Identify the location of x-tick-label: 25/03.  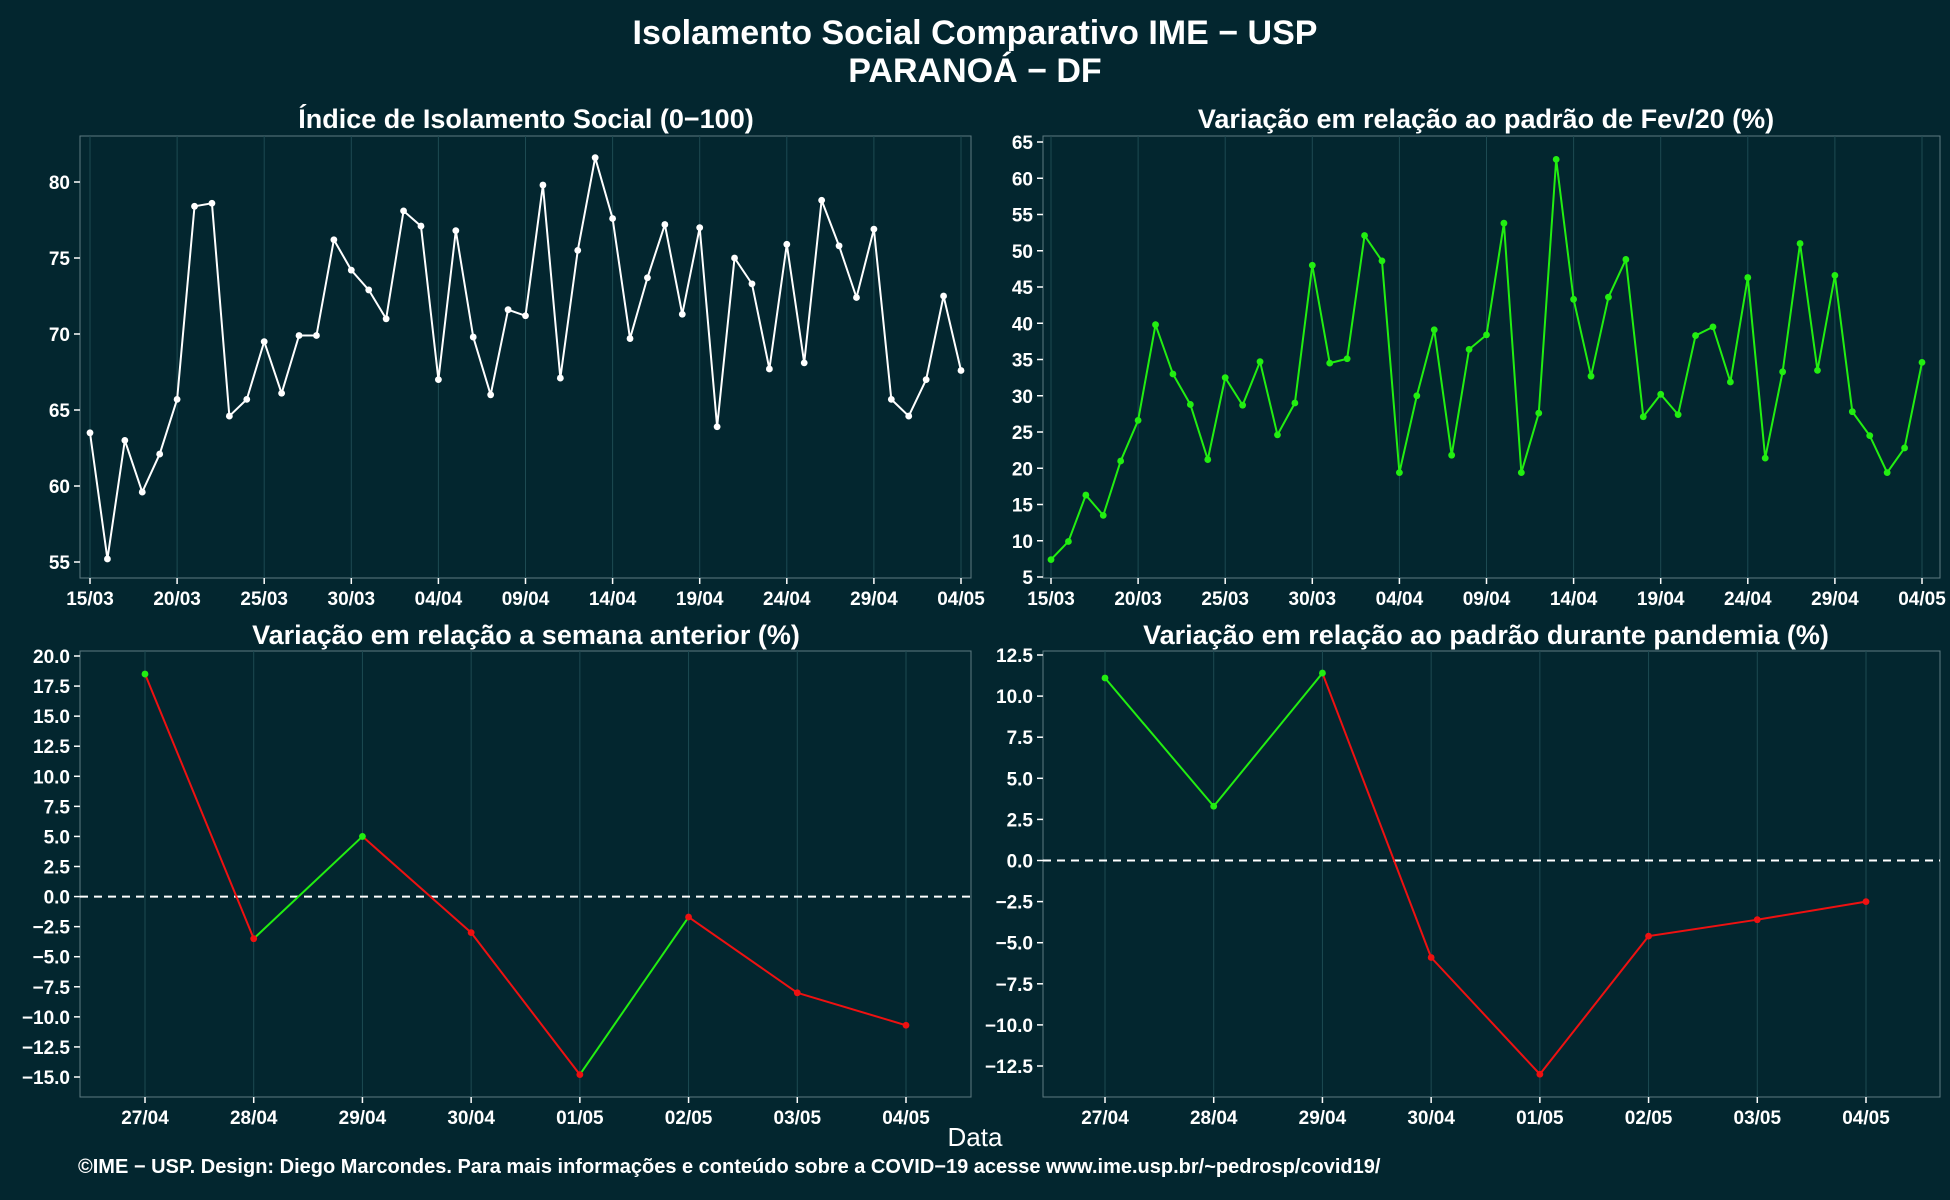
(264, 599).